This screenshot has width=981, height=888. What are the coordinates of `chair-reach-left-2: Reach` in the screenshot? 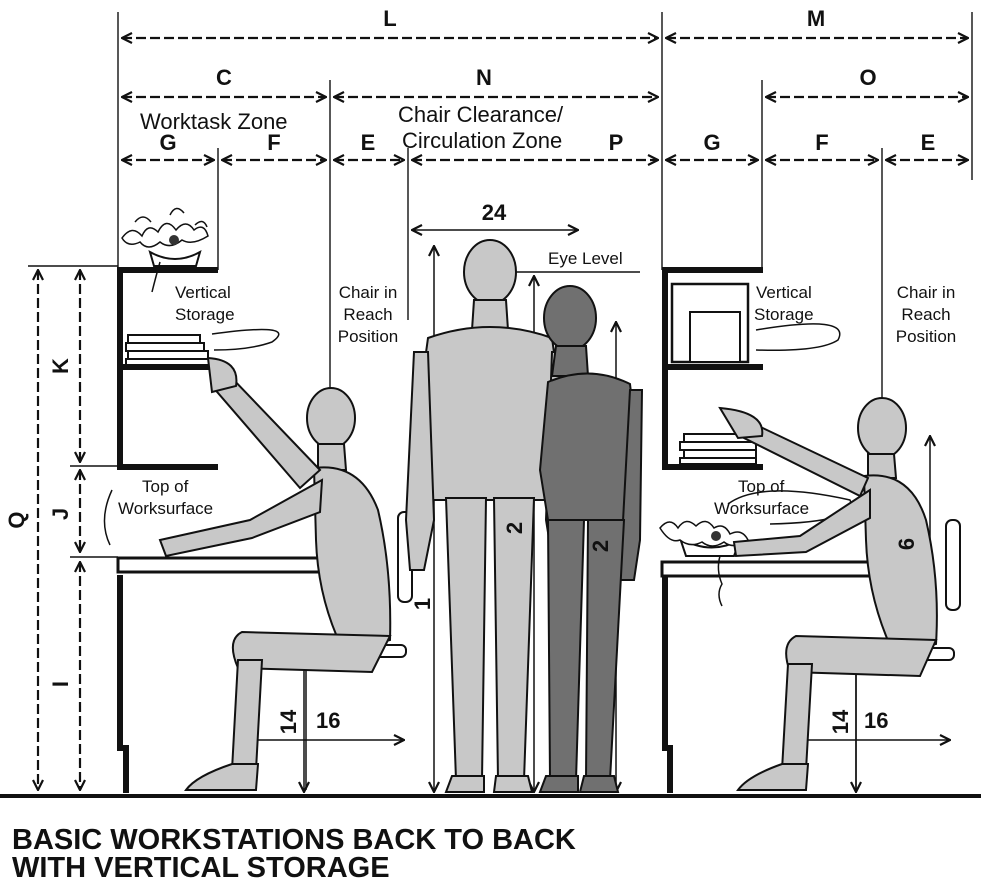 It's located at (367, 314).